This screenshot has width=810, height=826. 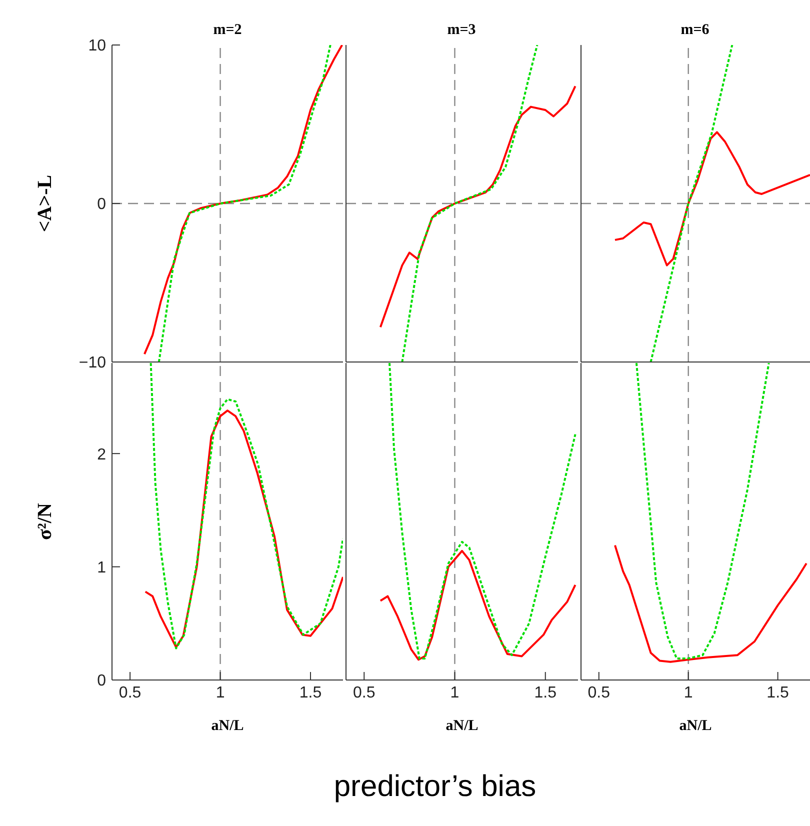 I want to click on y-tick-label: −10, so click(x=92, y=363).